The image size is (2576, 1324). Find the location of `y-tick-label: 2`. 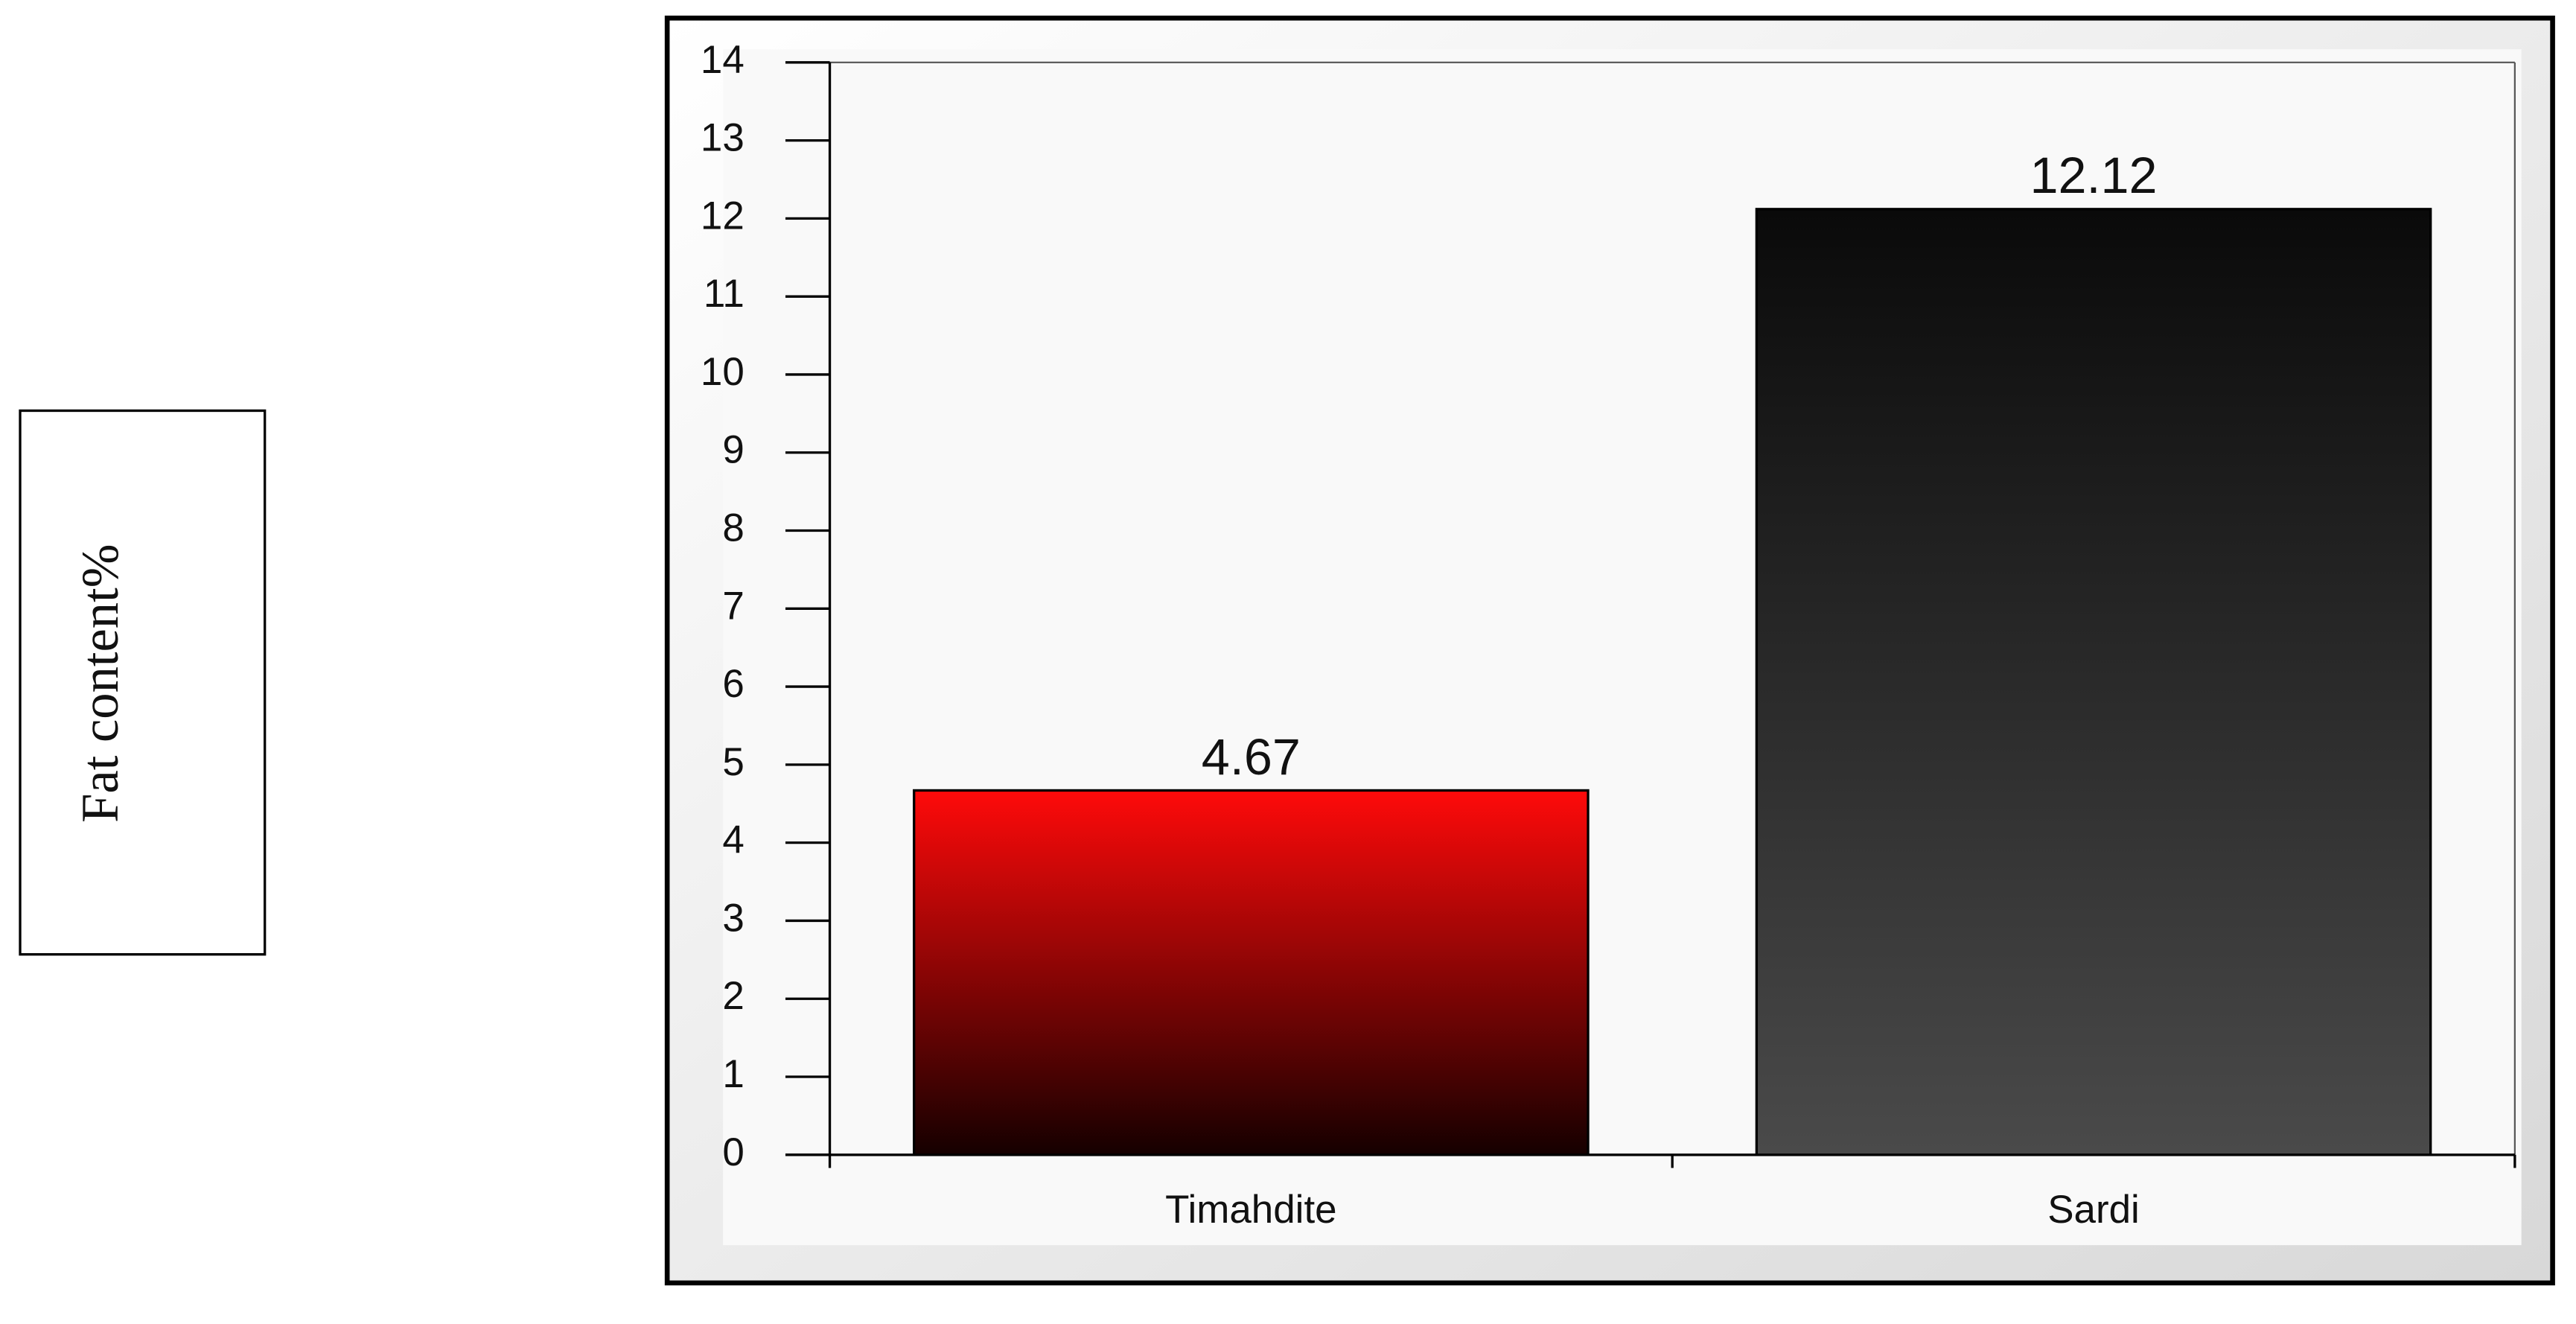

y-tick-label: 2 is located at coordinates (733, 996).